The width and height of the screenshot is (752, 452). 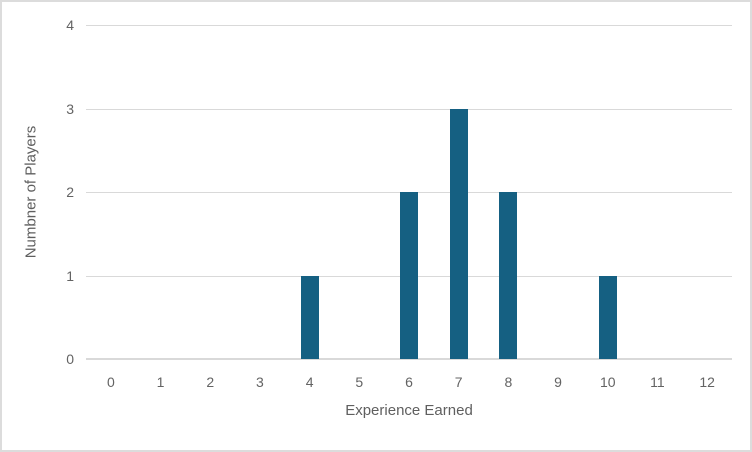 What do you see at coordinates (70, 192) in the screenshot?
I see `y-tick-label: 2` at bounding box center [70, 192].